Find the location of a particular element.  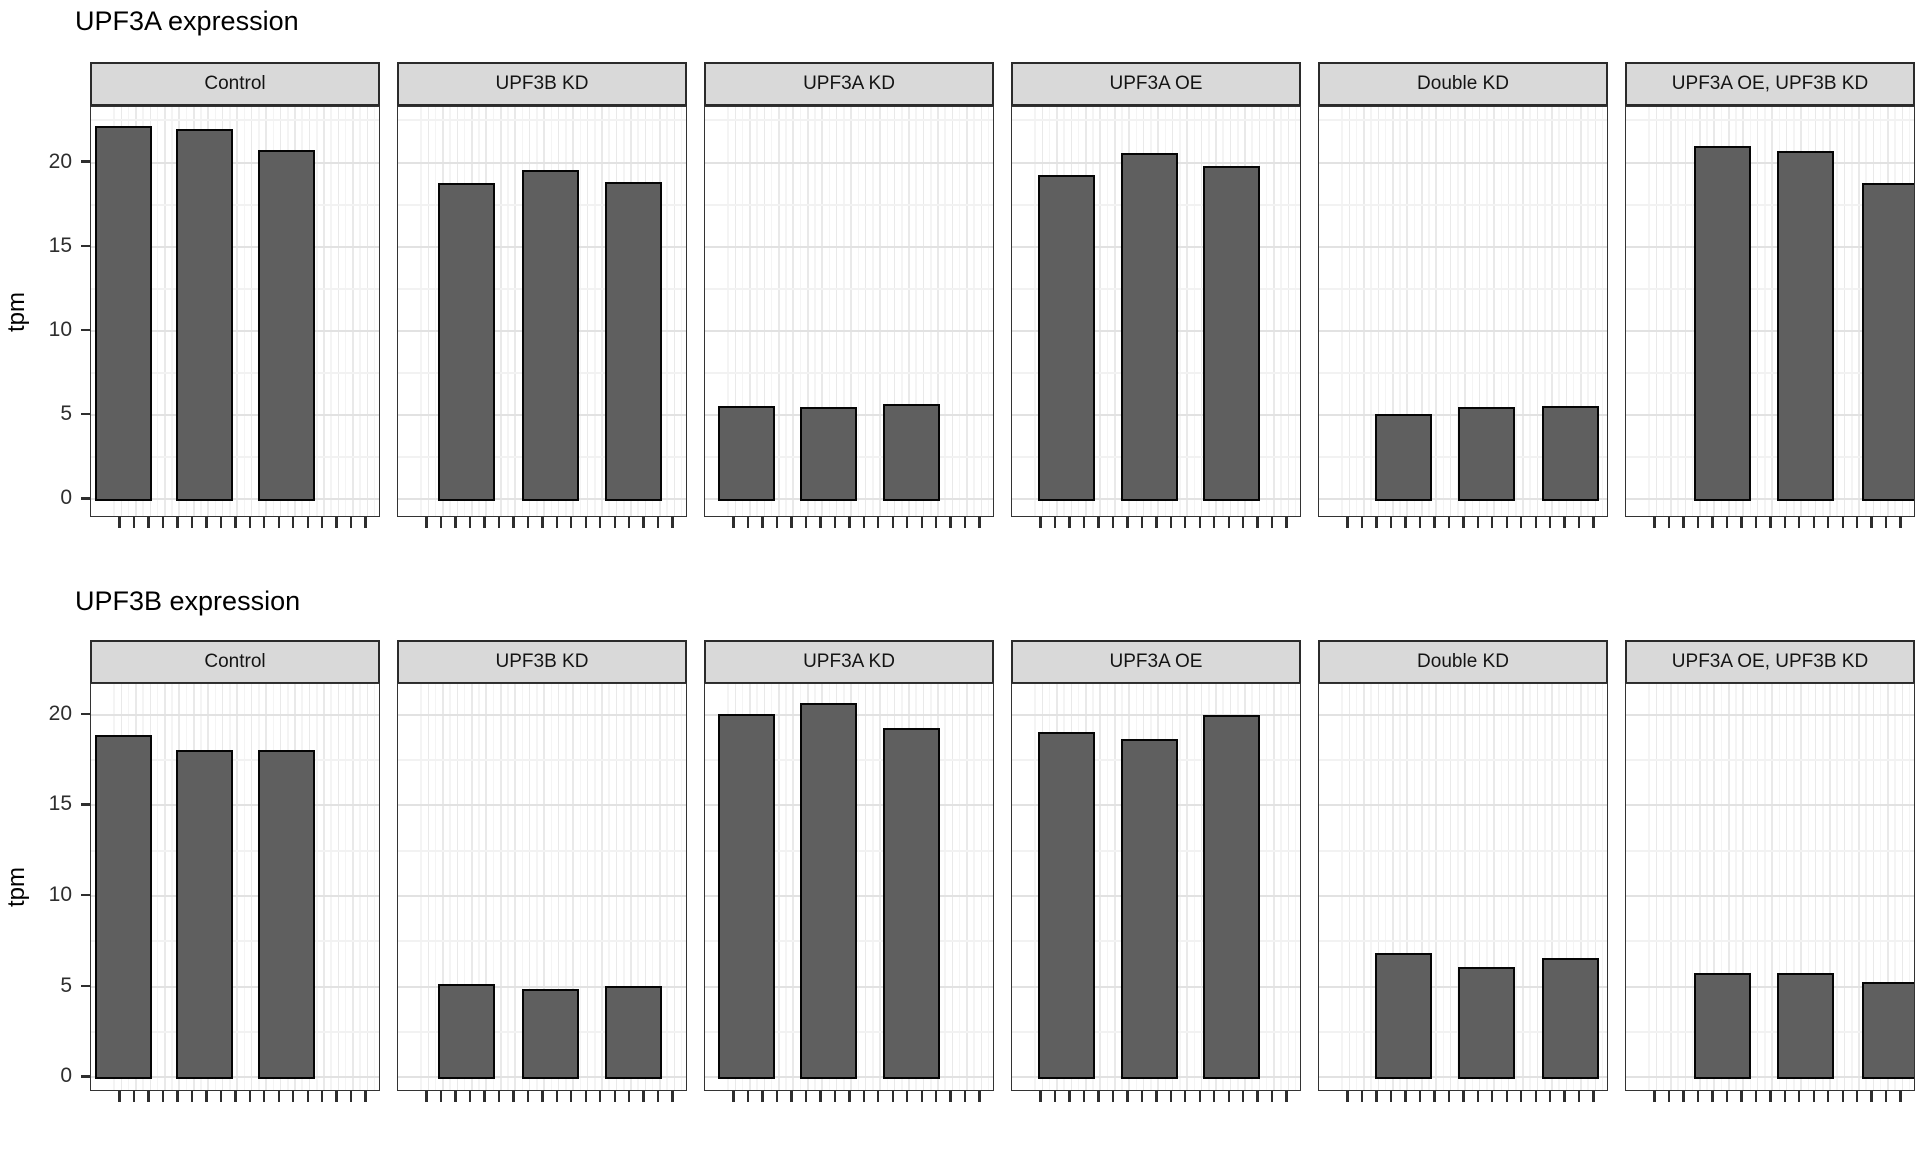

y-tick-label: 20 is located at coordinates (60, 161).